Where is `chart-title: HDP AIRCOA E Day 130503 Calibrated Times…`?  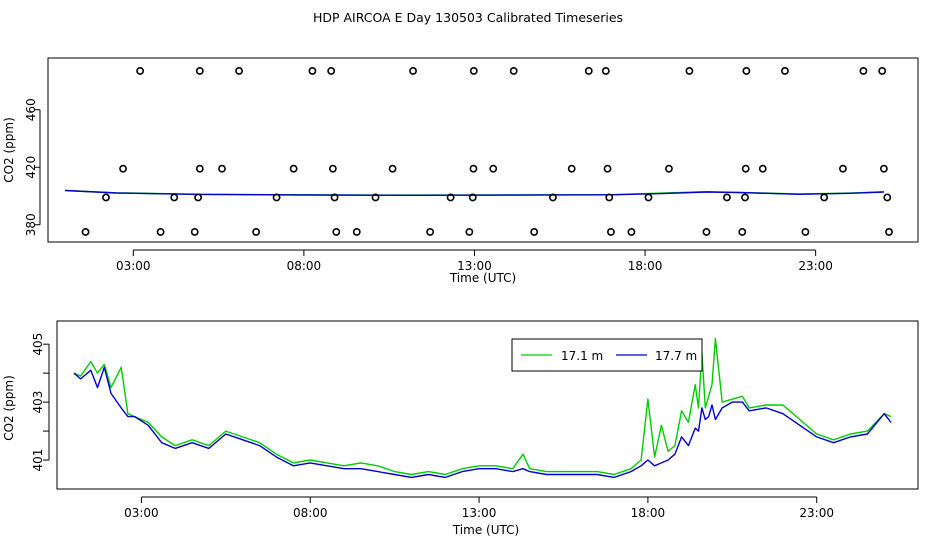
chart-title: HDP AIRCOA E Day 130503 Calibrated Times… is located at coordinates (468, 17).